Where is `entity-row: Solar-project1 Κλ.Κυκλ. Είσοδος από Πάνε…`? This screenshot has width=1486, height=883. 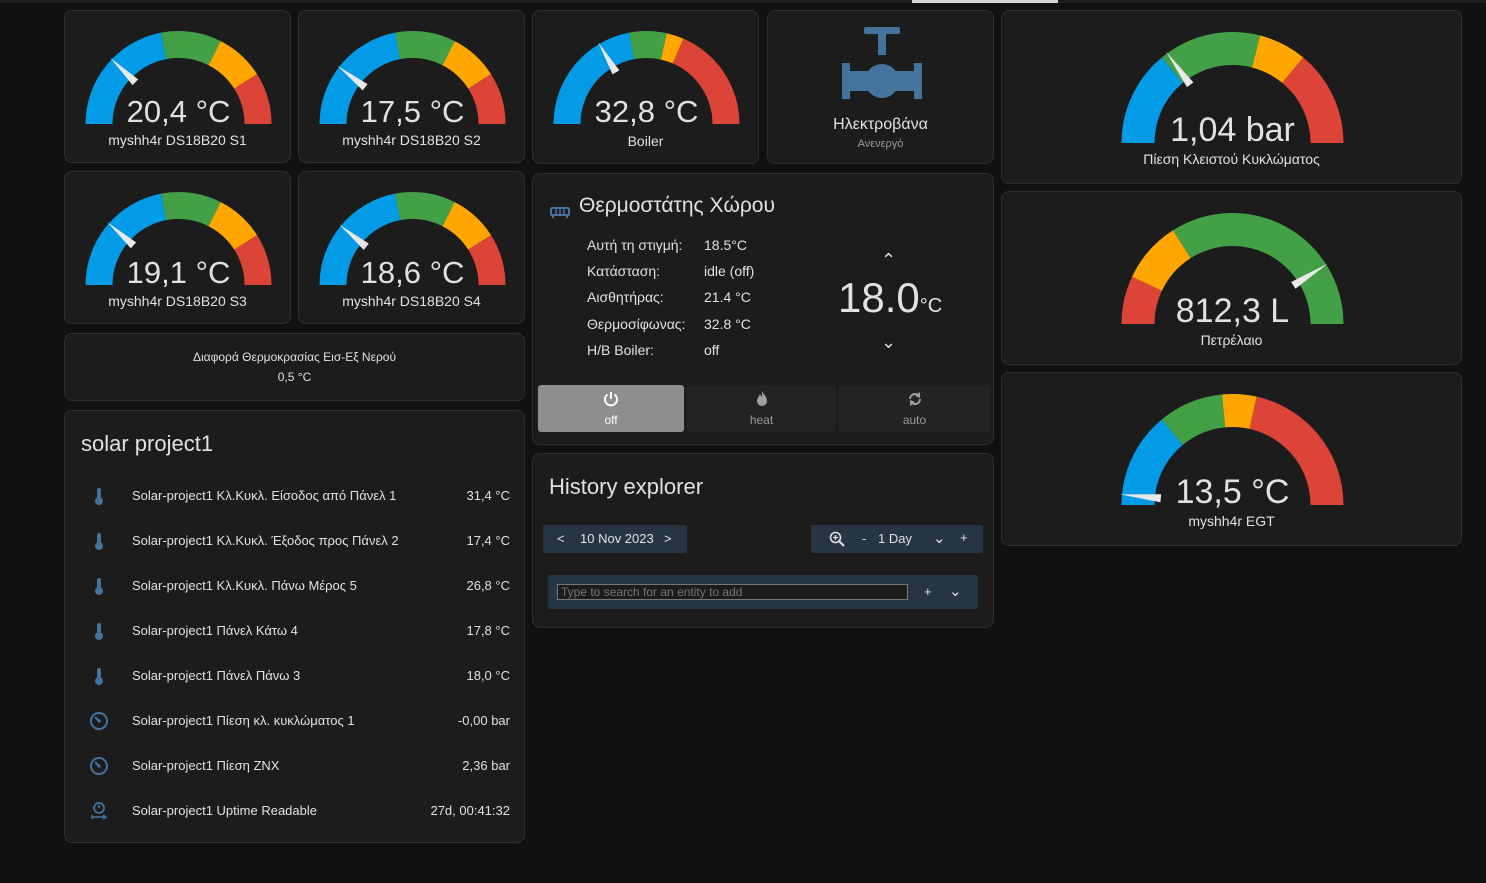
entity-row: Solar-project1 Κλ.Κυκλ. Είσοδος από Πάνε… is located at coordinates (294, 506).